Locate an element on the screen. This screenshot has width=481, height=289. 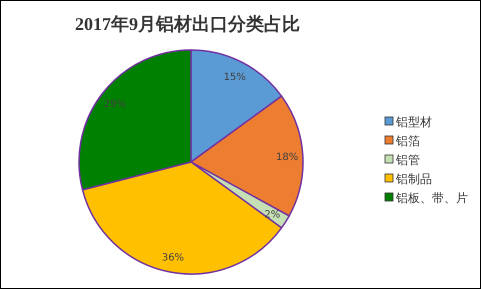
legend-label: 铝管 is located at coordinates (407, 160).